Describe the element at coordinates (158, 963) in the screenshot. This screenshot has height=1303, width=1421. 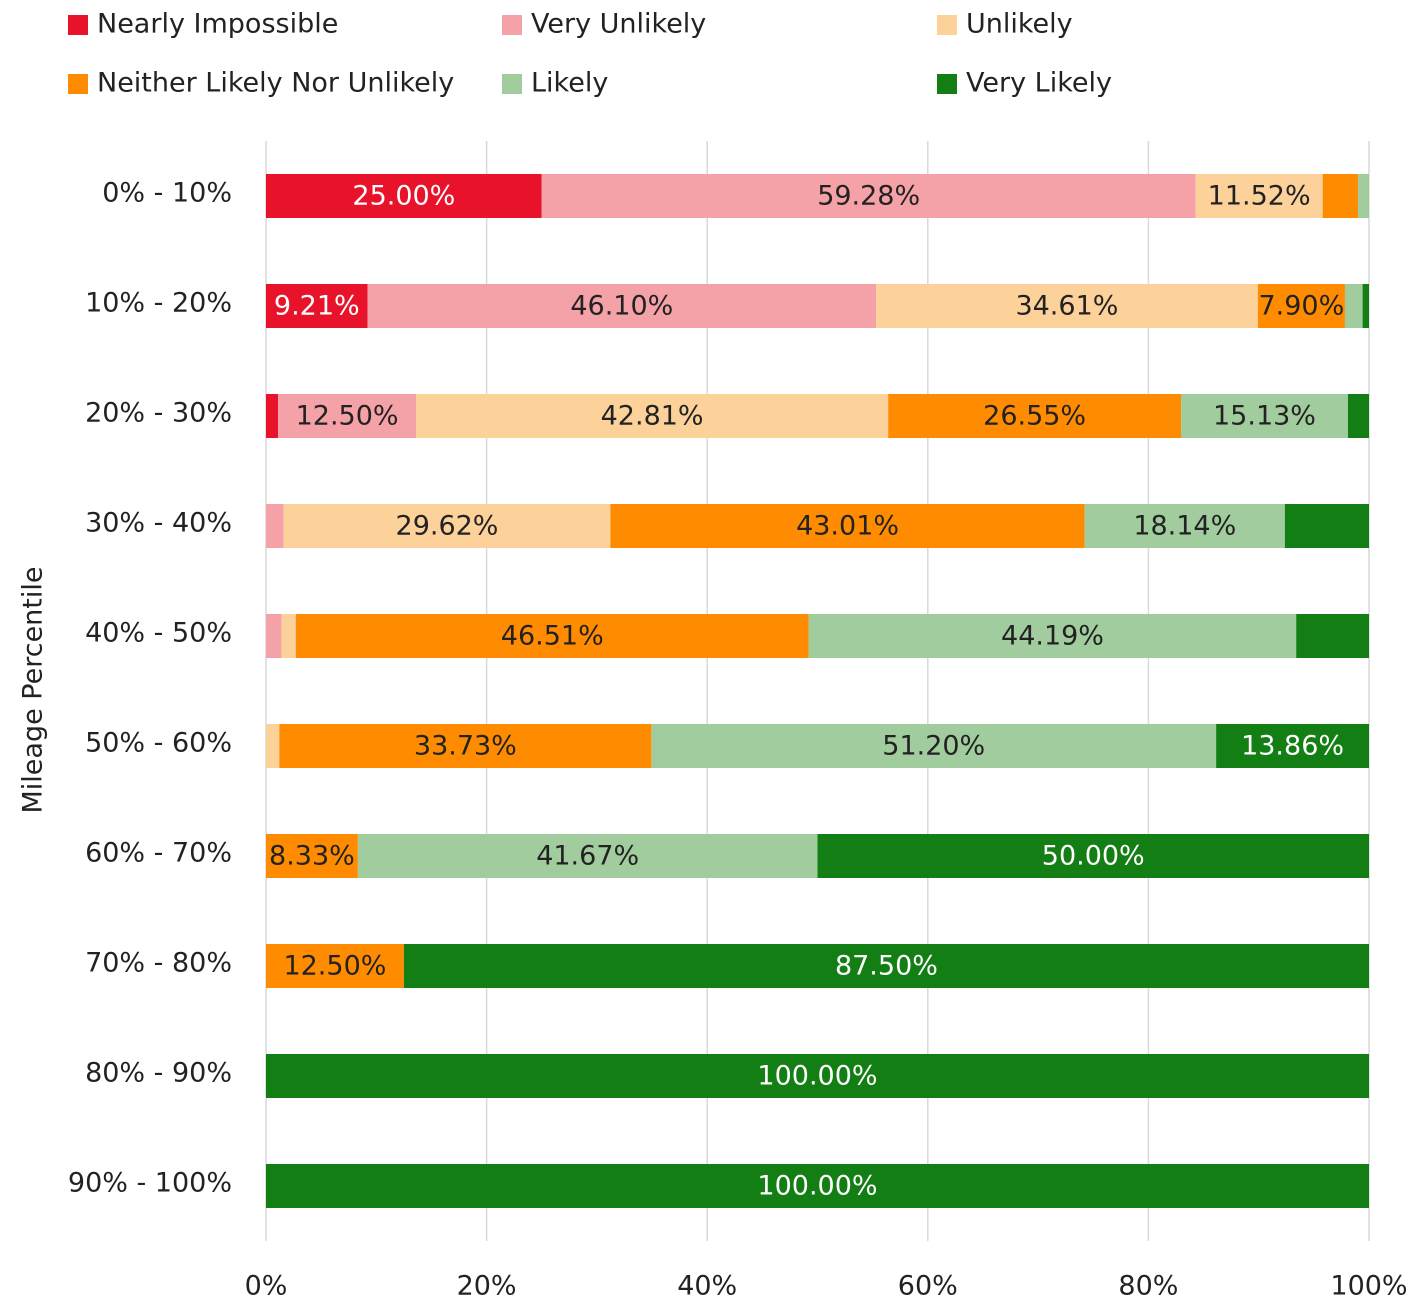
I see `y-tick-label: 70% - 80%` at that location.